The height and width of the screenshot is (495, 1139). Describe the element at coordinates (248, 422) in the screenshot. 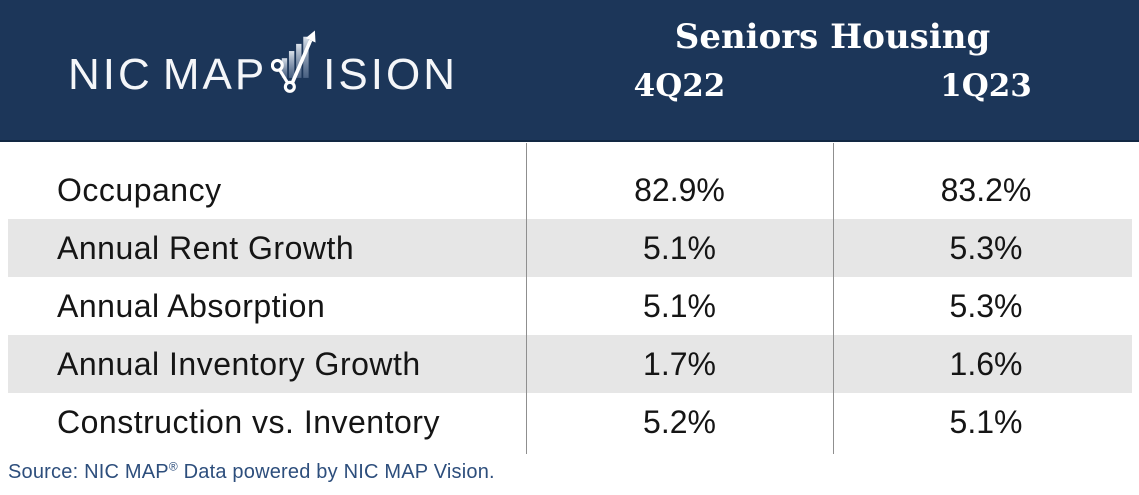

I see `row-label: Construction vs. Inventory` at that location.